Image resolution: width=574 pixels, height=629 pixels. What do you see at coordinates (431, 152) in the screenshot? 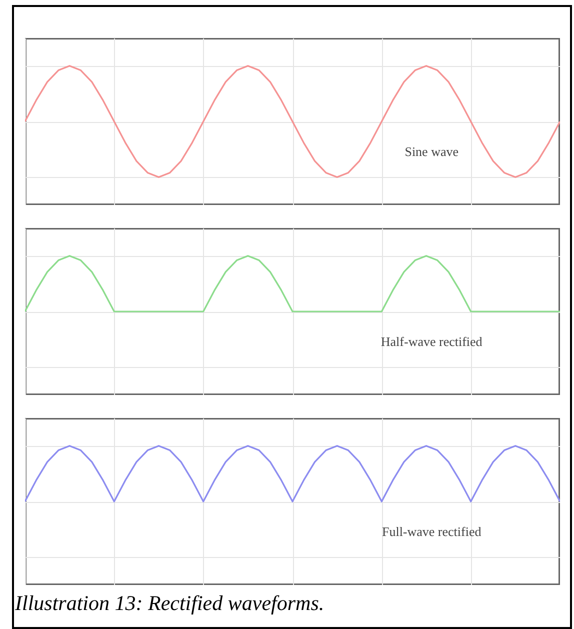
I see `series-label: Sine wave` at bounding box center [431, 152].